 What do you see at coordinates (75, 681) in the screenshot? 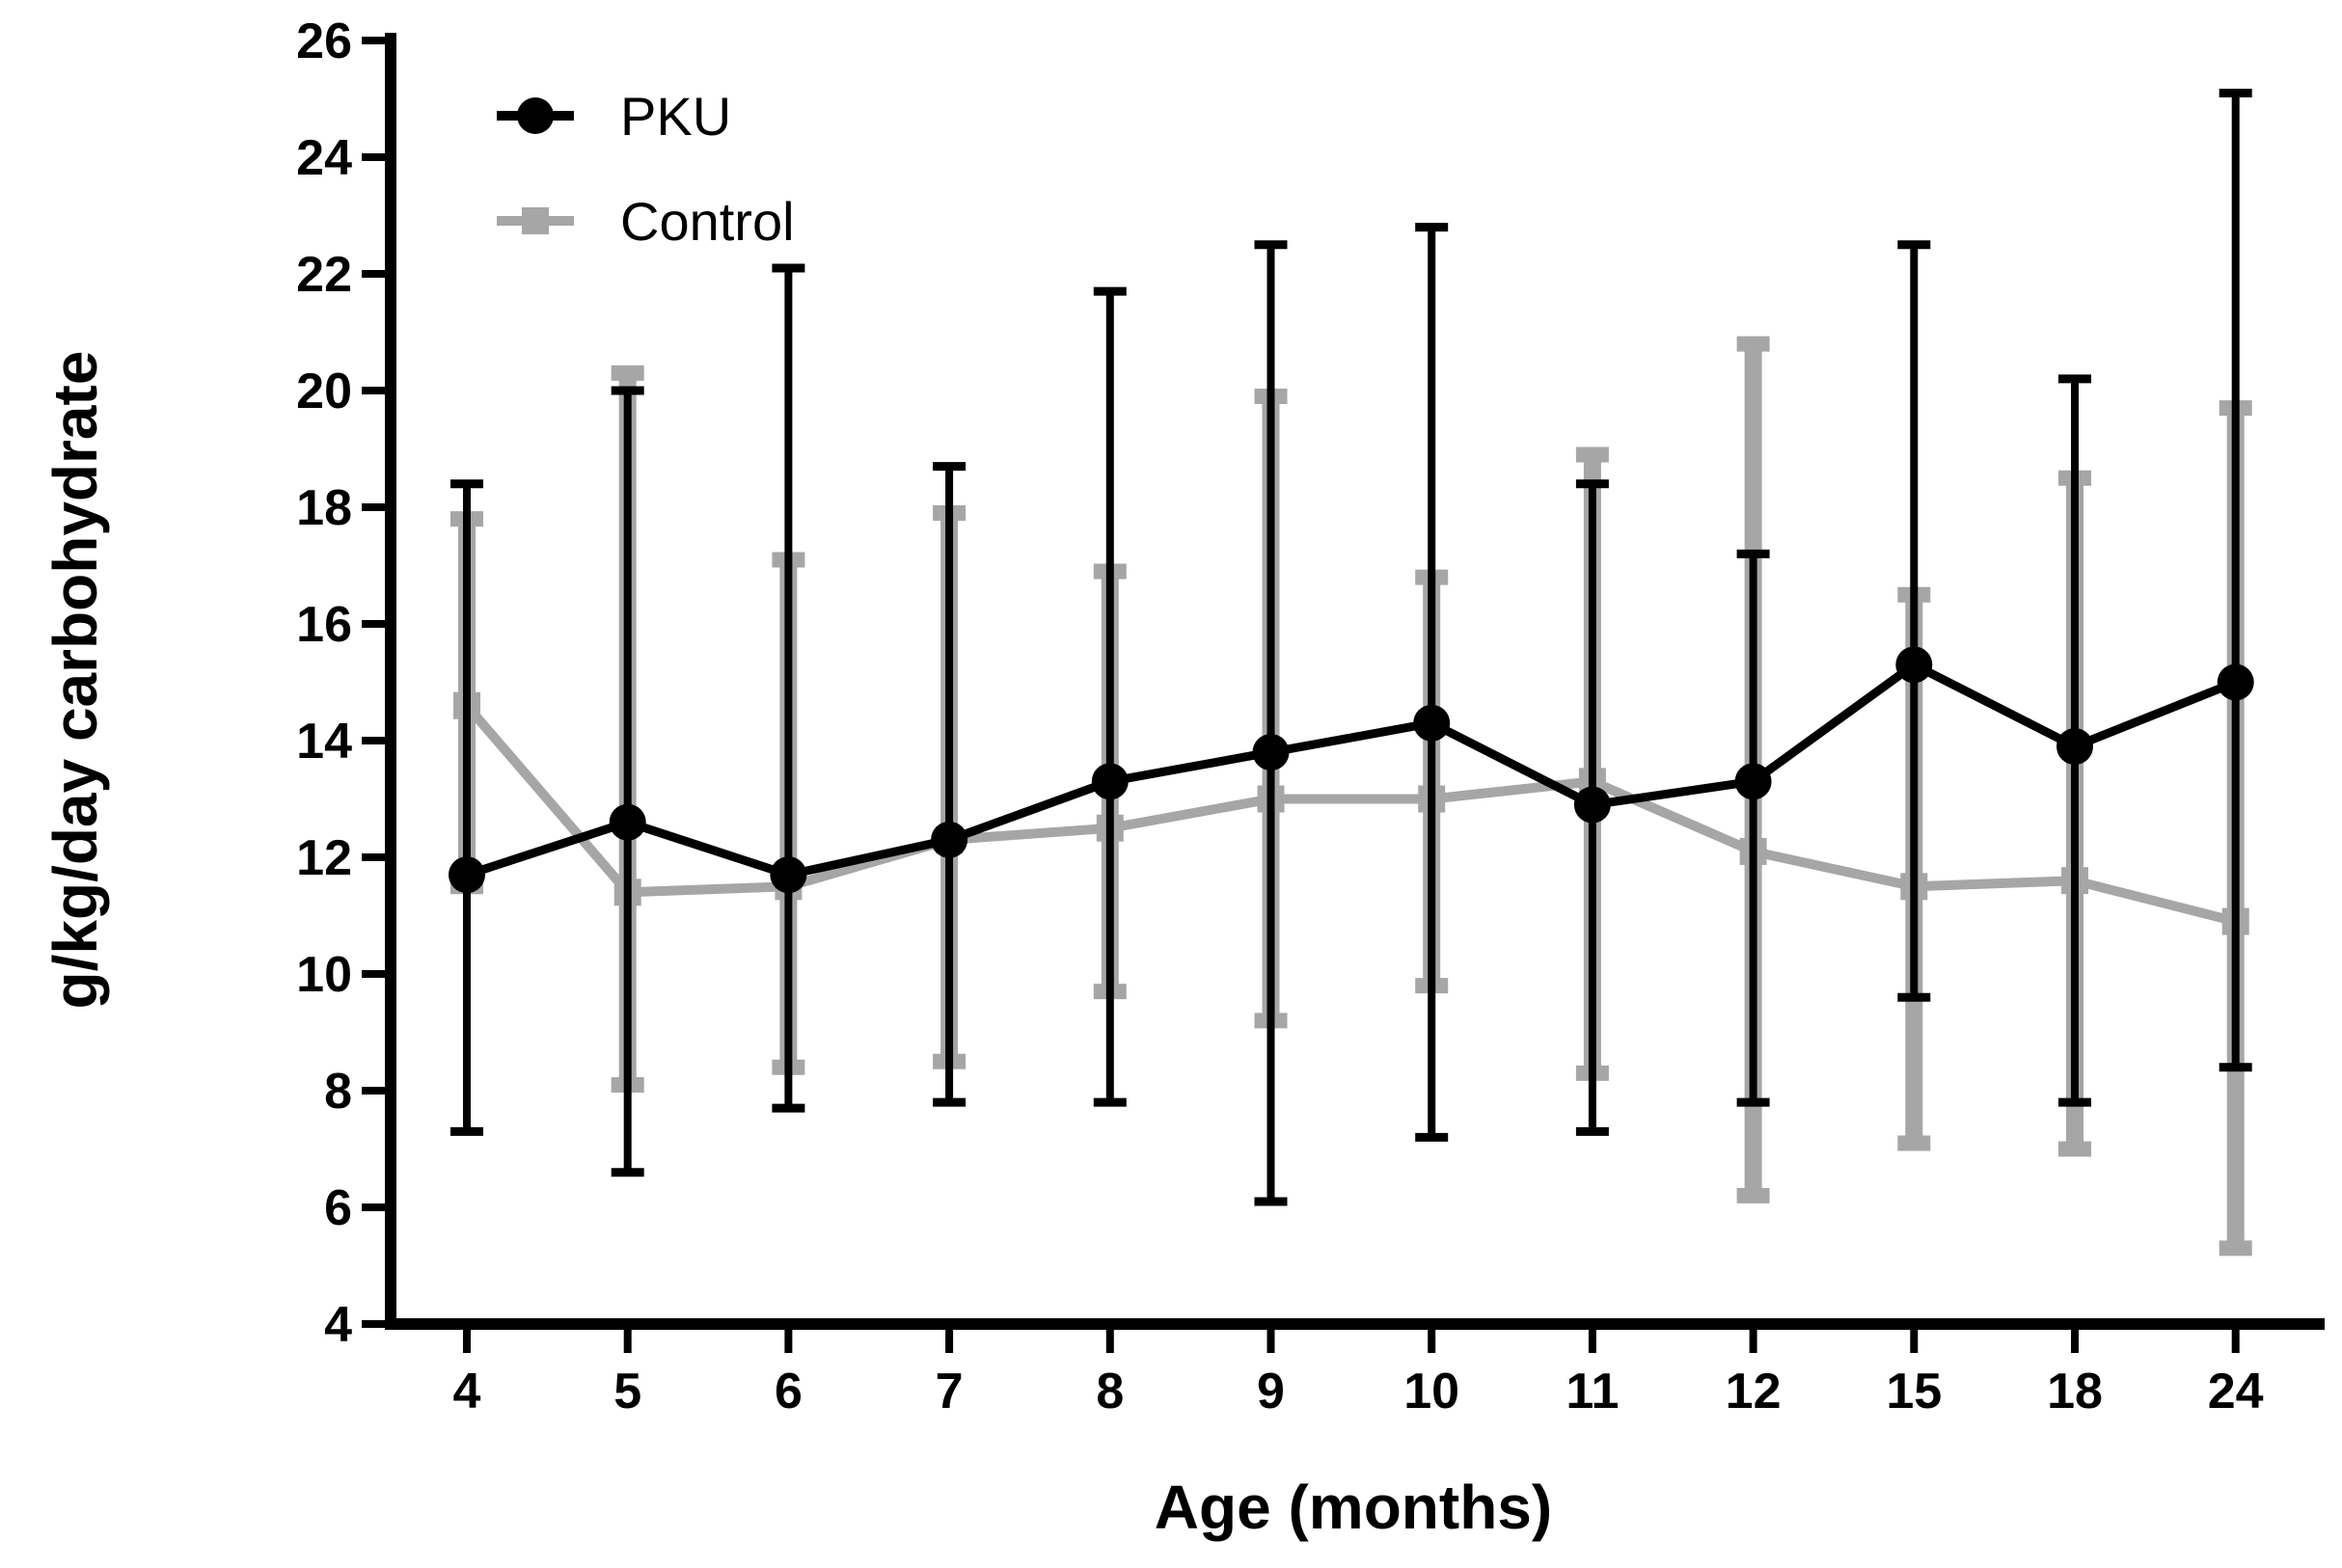
I see `y-axis-title: g/kg/day carbohydrate` at bounding box center [75, 681].